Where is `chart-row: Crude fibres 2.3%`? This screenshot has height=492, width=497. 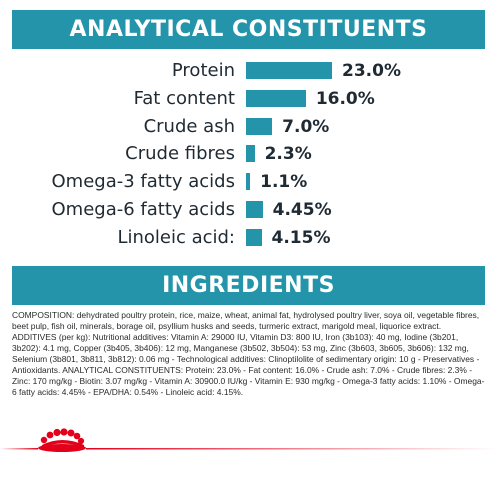
chart-row: Crude fibres 2.3% is located at coordinates (248, 154).